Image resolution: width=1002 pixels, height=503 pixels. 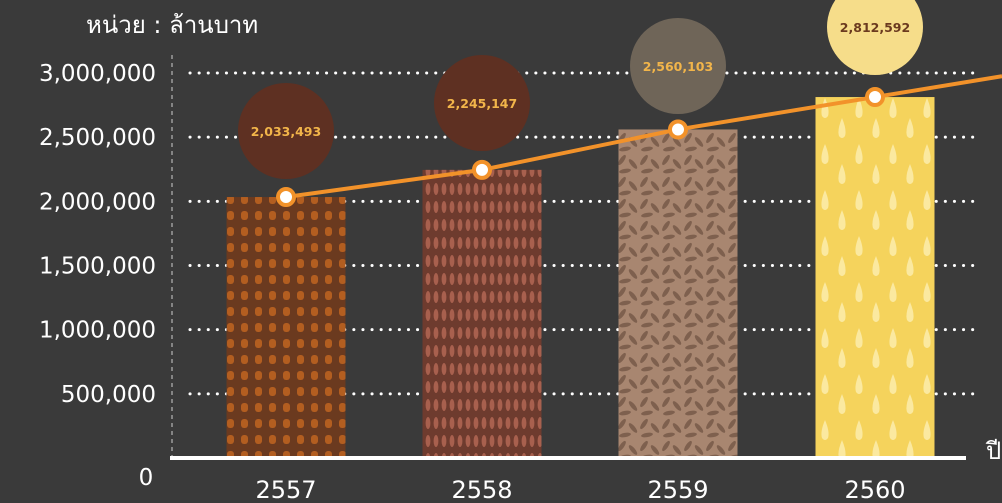 I want to click on data-label: 2,812,592, so click(x=875, y=27).